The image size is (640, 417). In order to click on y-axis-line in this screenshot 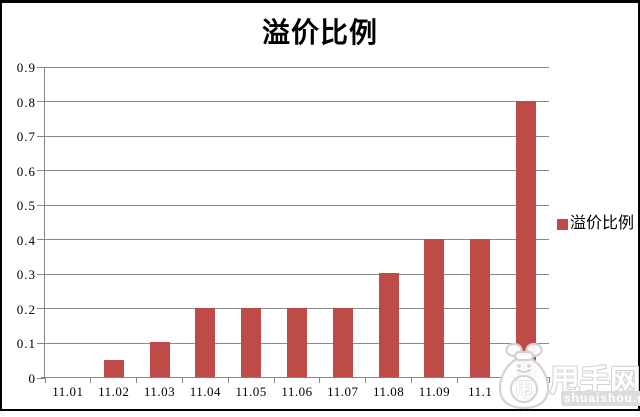, I will do `click(44, 223)`.